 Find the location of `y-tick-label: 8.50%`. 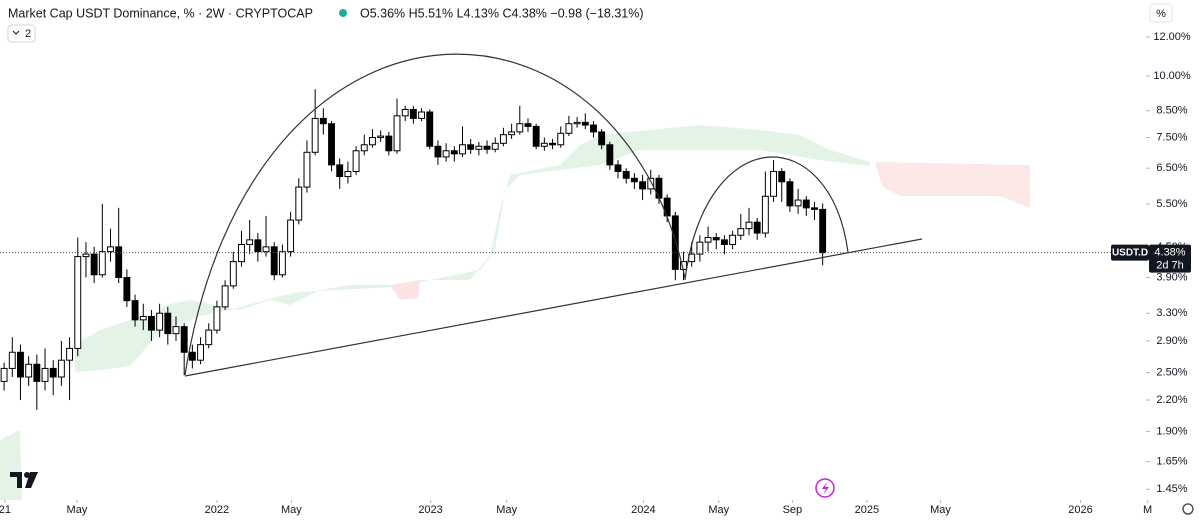

y-tick-label: 8.50% is located at coordinates (1171, 111).